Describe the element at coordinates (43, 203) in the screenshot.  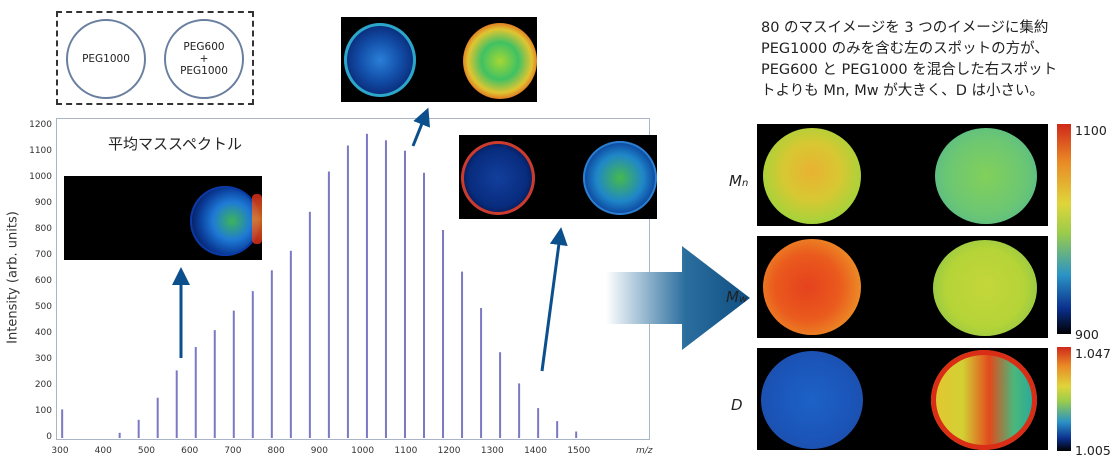
I see `y-tick-label: 900` at that location.